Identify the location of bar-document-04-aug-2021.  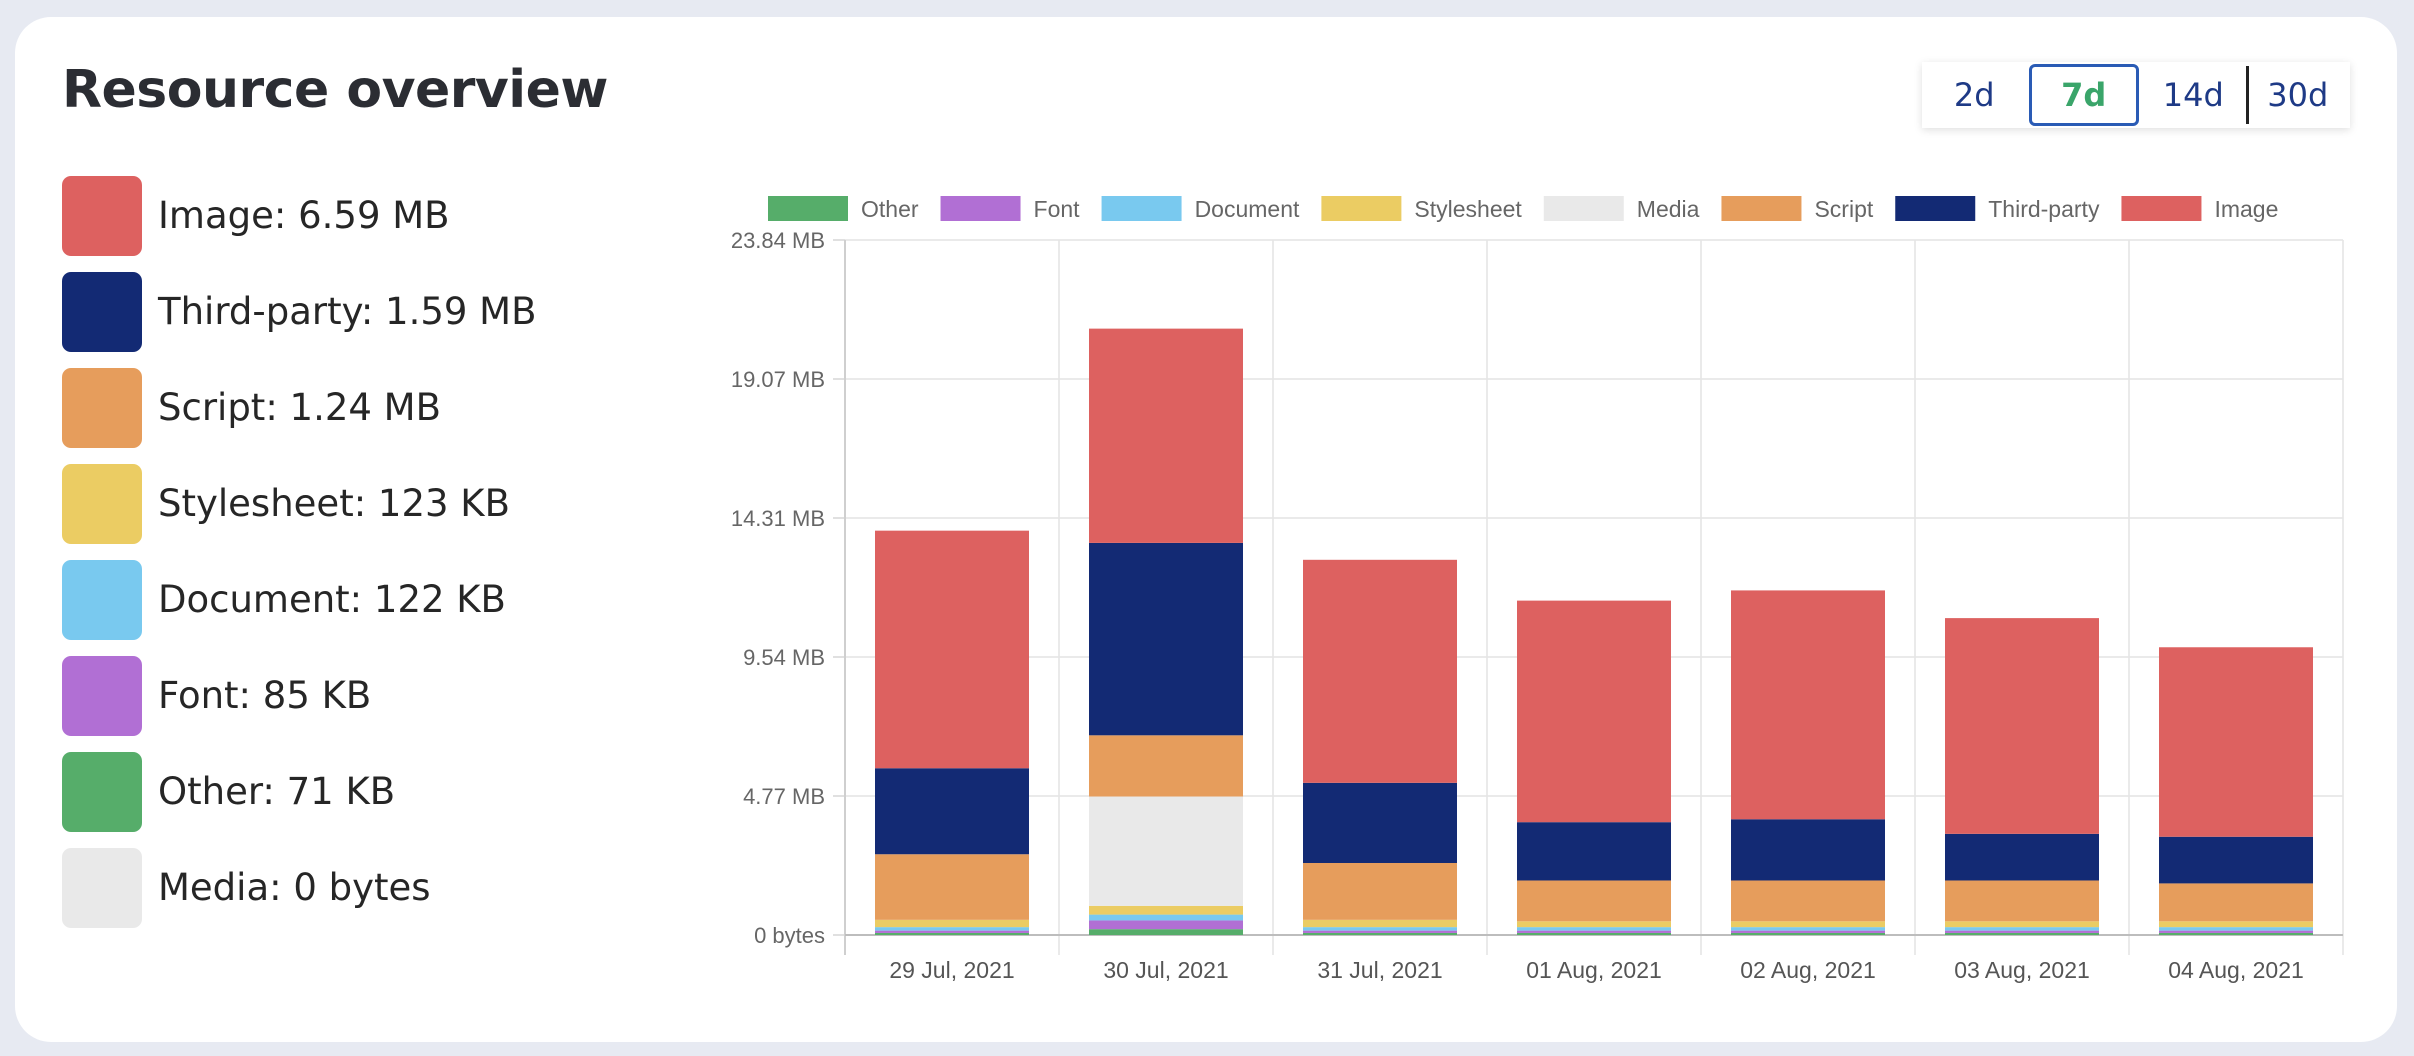
(2236, 929).